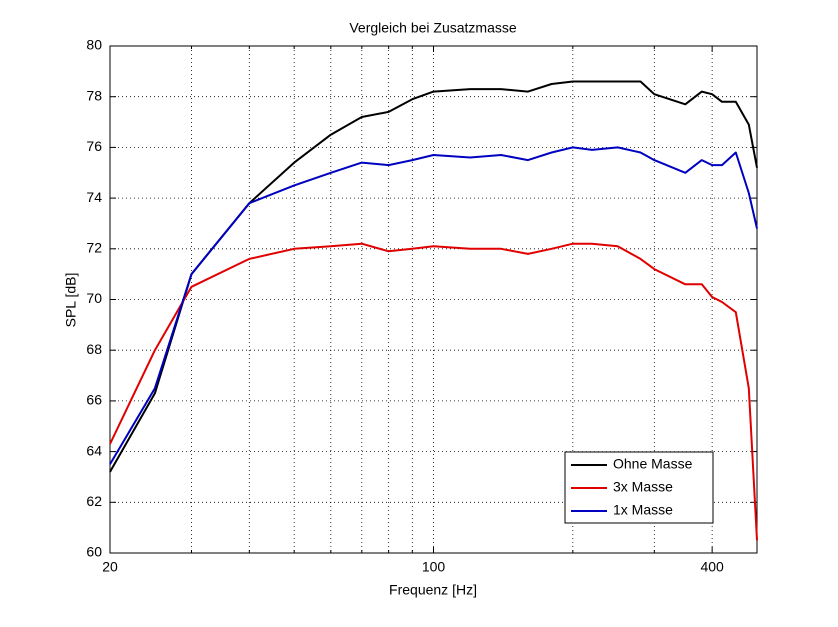  I want to click on legend-label: Ohne Masse, so click(653, 464).